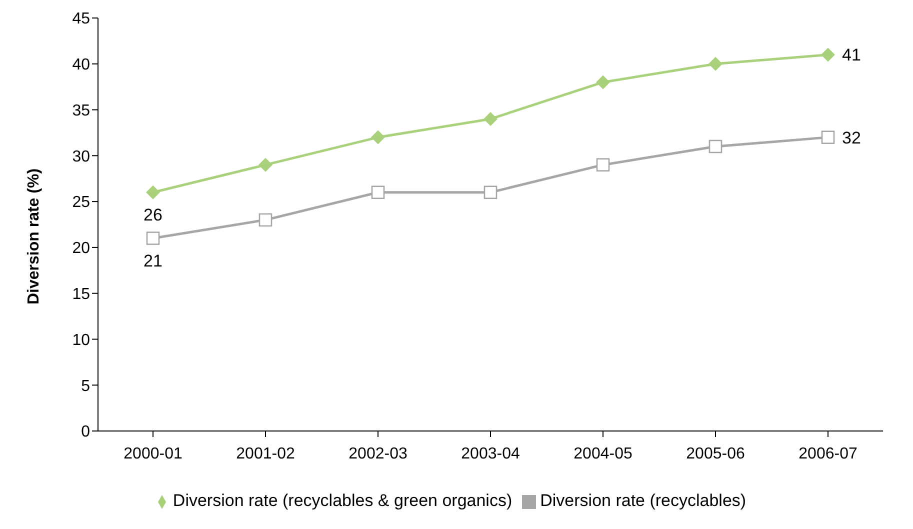 The height and width of the screenshot is (529, 913). Describe the element at coordinates (828, 453) in the screenshot. I see `x-tick-label: 2006-07` at that location.